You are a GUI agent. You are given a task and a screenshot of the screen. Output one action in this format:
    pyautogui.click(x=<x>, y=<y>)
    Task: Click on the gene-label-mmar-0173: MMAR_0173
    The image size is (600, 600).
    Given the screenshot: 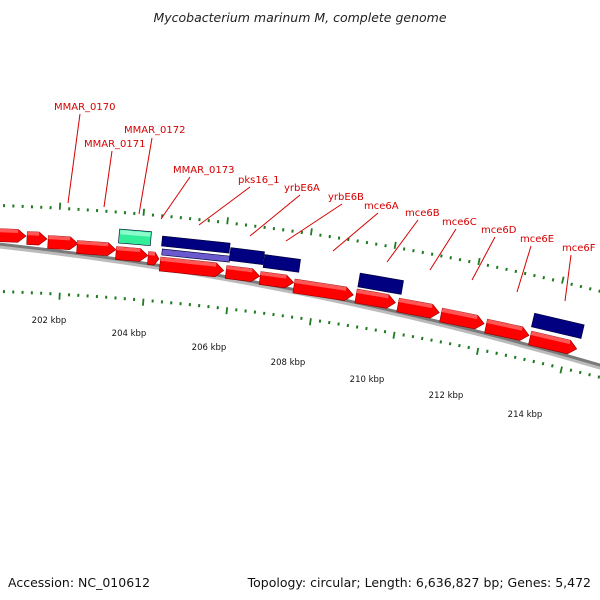 What is the action you would take?
    pyautogui.click(x=204, y=170)
    